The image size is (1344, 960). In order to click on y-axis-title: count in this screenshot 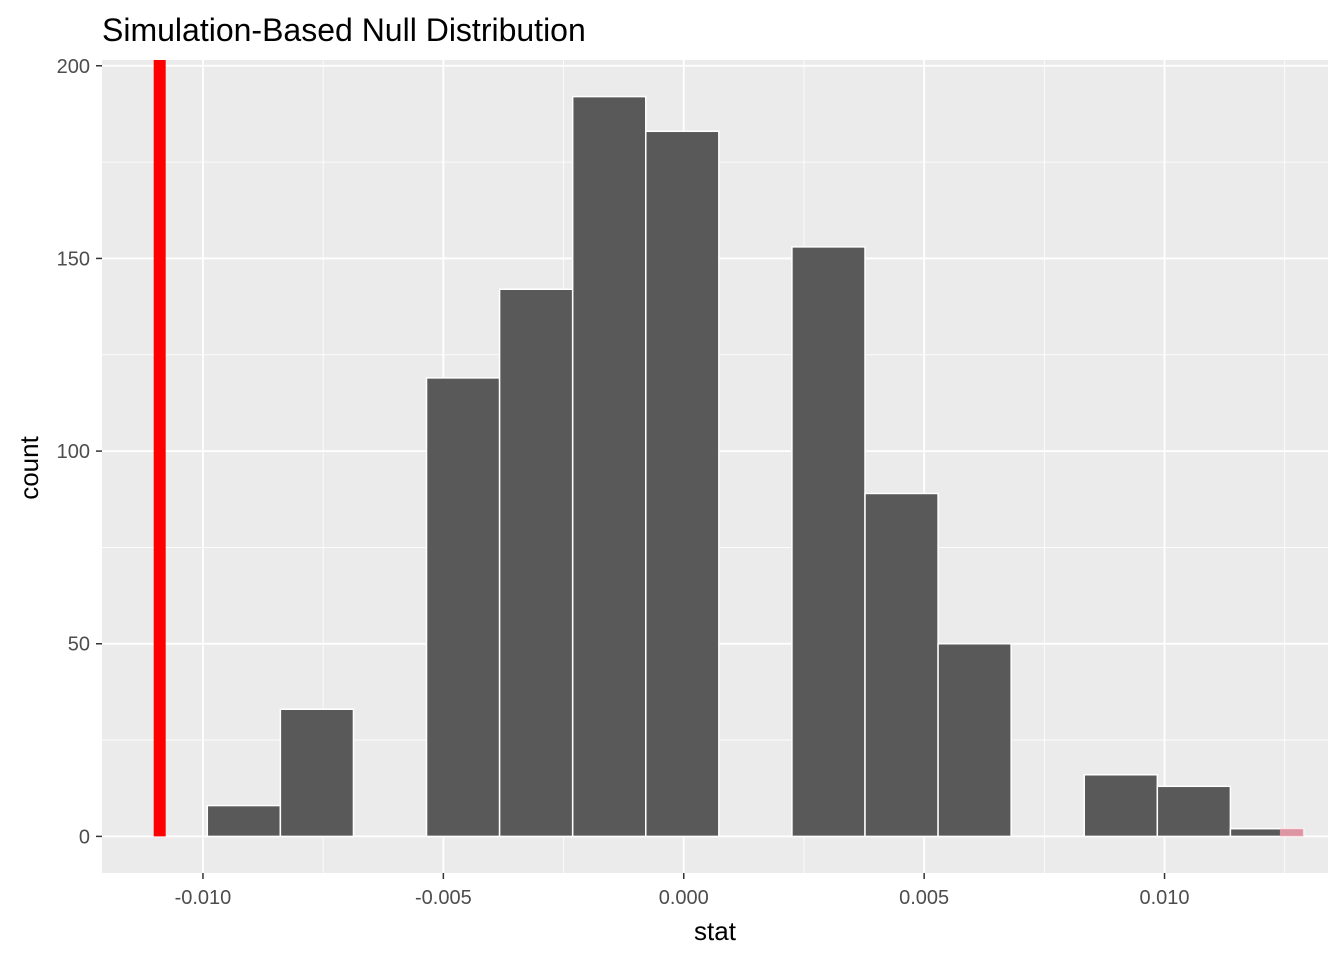, I will do `click(29, 467)`.